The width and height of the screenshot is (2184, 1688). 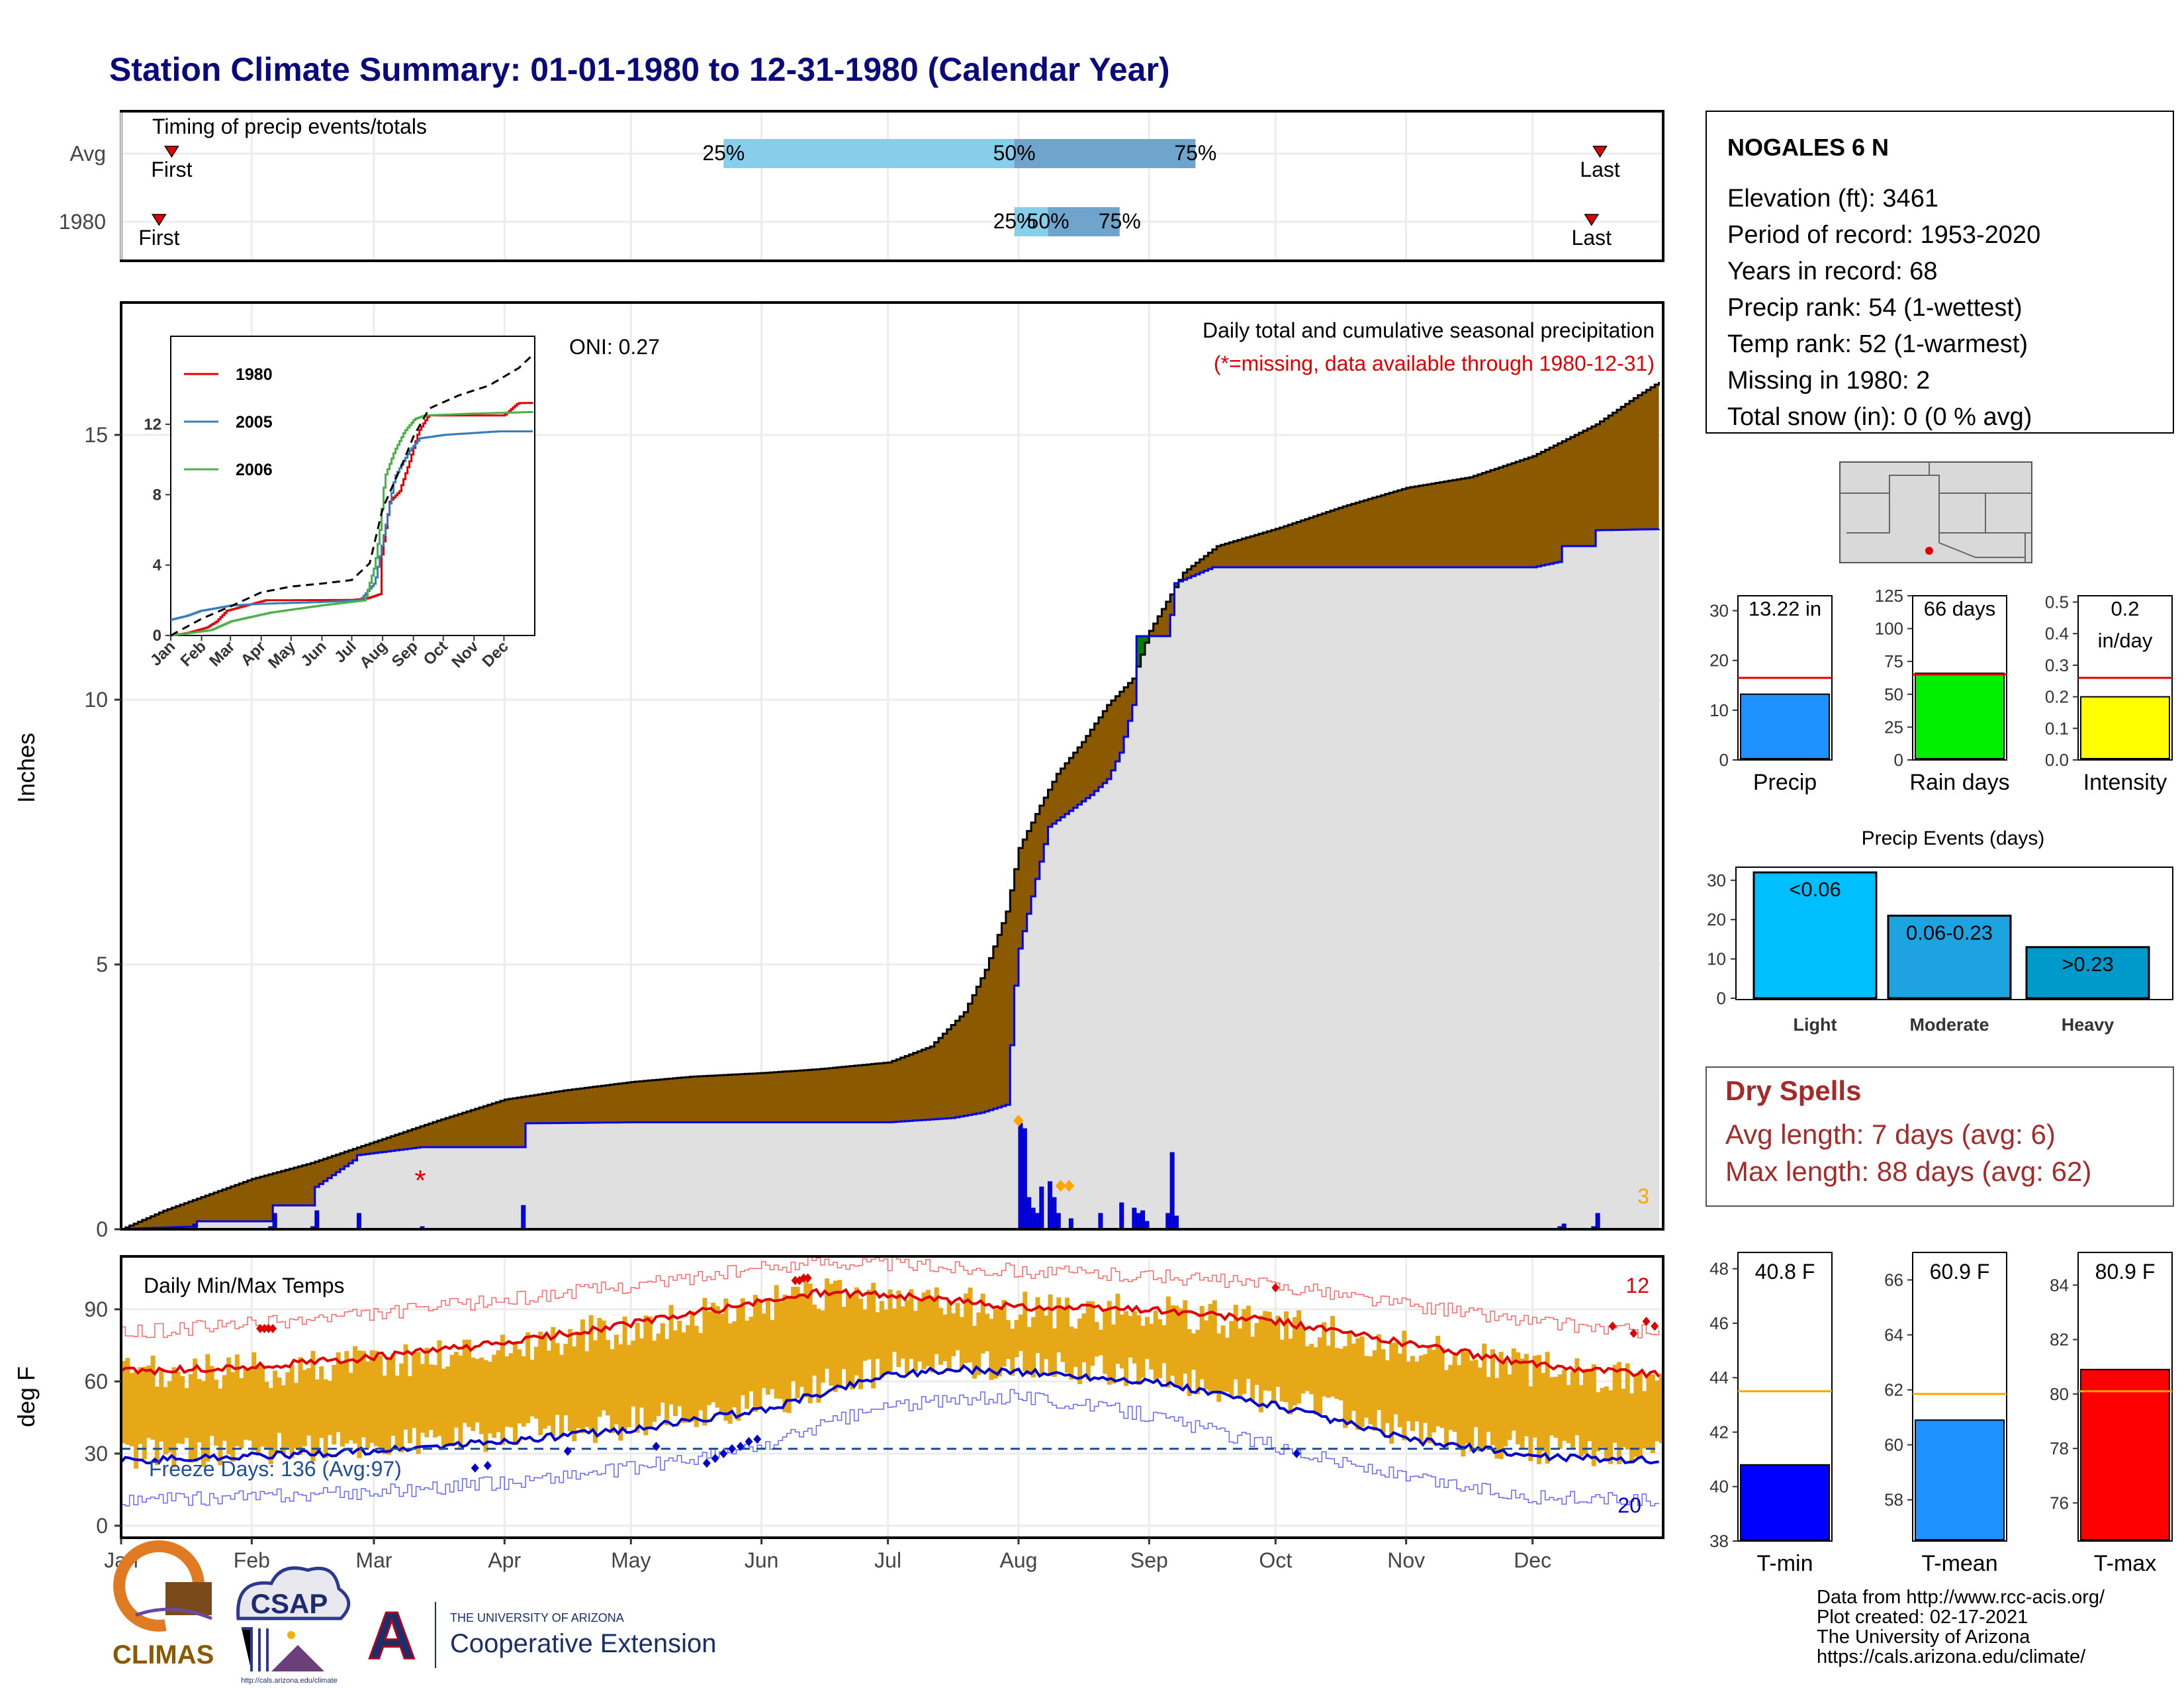 I want to click on minichart-ytick-label: 0.0, so click(x=2057, y=760).